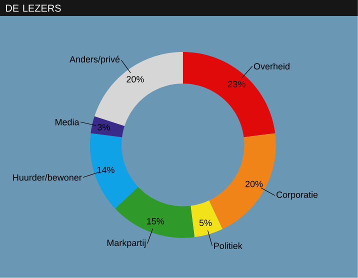 The height and width of the screenshot is (278, 358). What do you see at coordinates (228, 246) in the screenshot?
I see `slice-label: Politiek` at bounding box center [228, 246].